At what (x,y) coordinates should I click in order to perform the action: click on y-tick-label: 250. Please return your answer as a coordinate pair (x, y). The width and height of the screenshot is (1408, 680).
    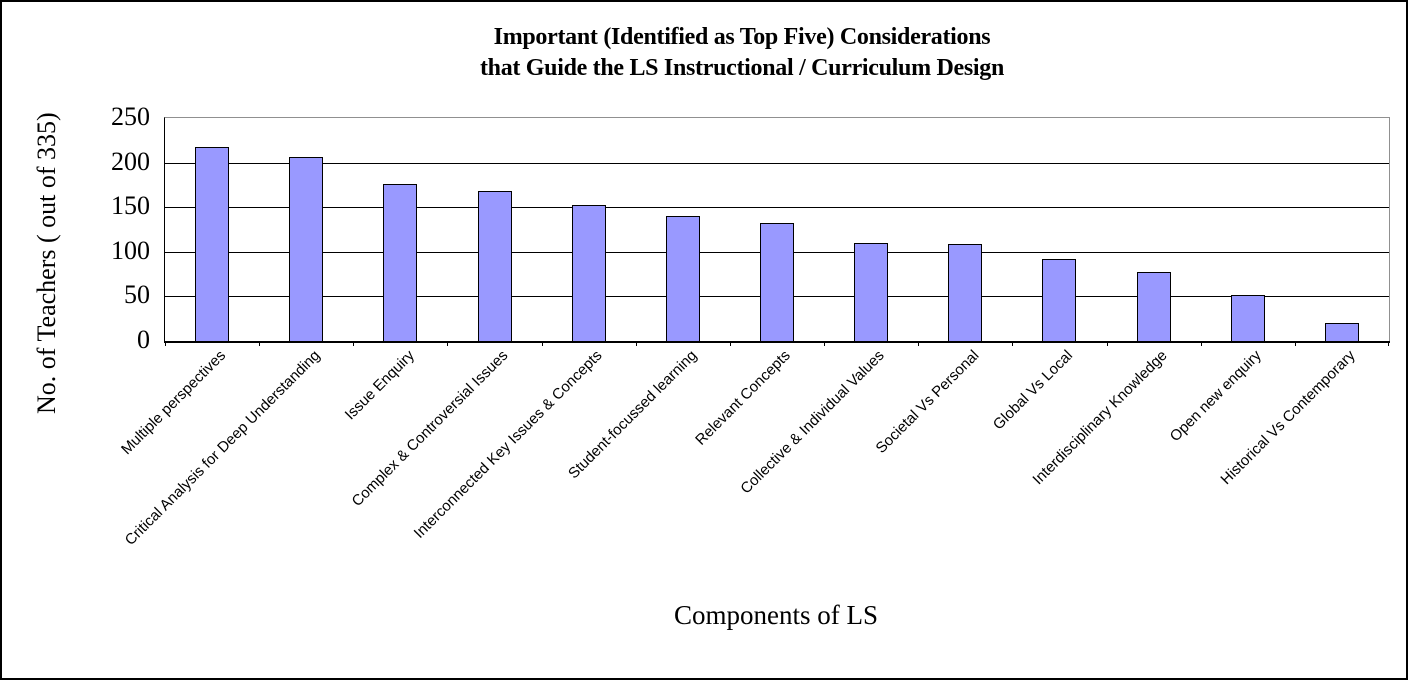
    Looking at the image, I should click on (130, 116).